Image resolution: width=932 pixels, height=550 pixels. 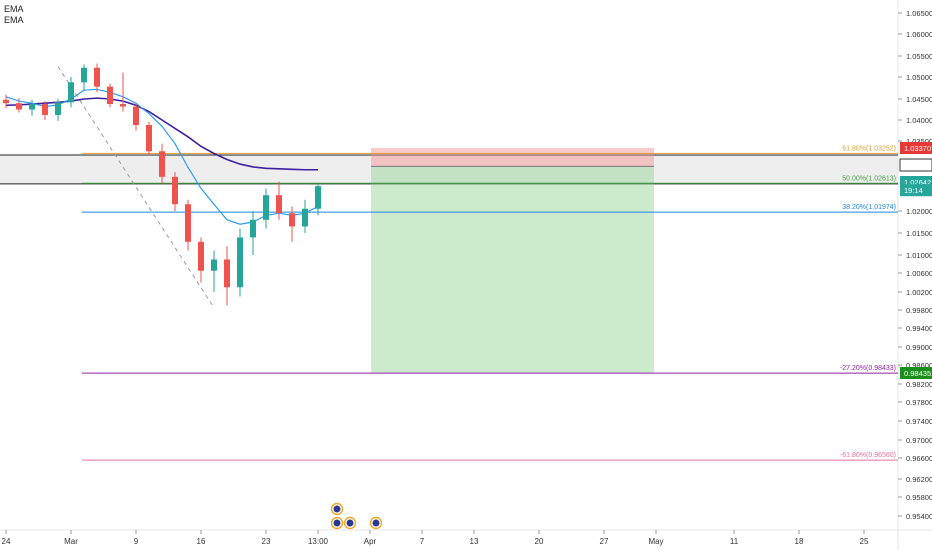 I want to click on y-tick-label: 0.95400, so click(x=919, y=516).